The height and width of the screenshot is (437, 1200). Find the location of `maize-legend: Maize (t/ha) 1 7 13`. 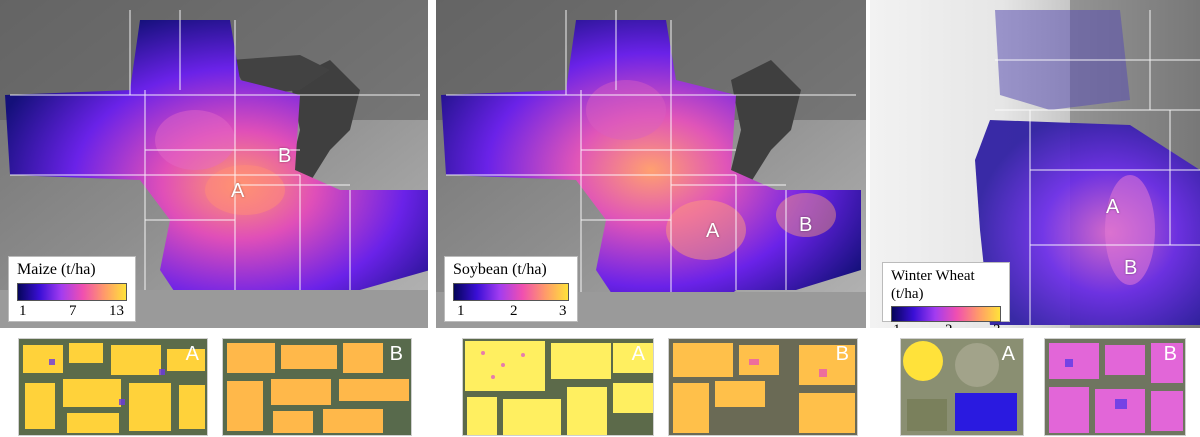

maize-legend: Maize (t/ha) 1 7 13 is located at coordinates (72, 289).